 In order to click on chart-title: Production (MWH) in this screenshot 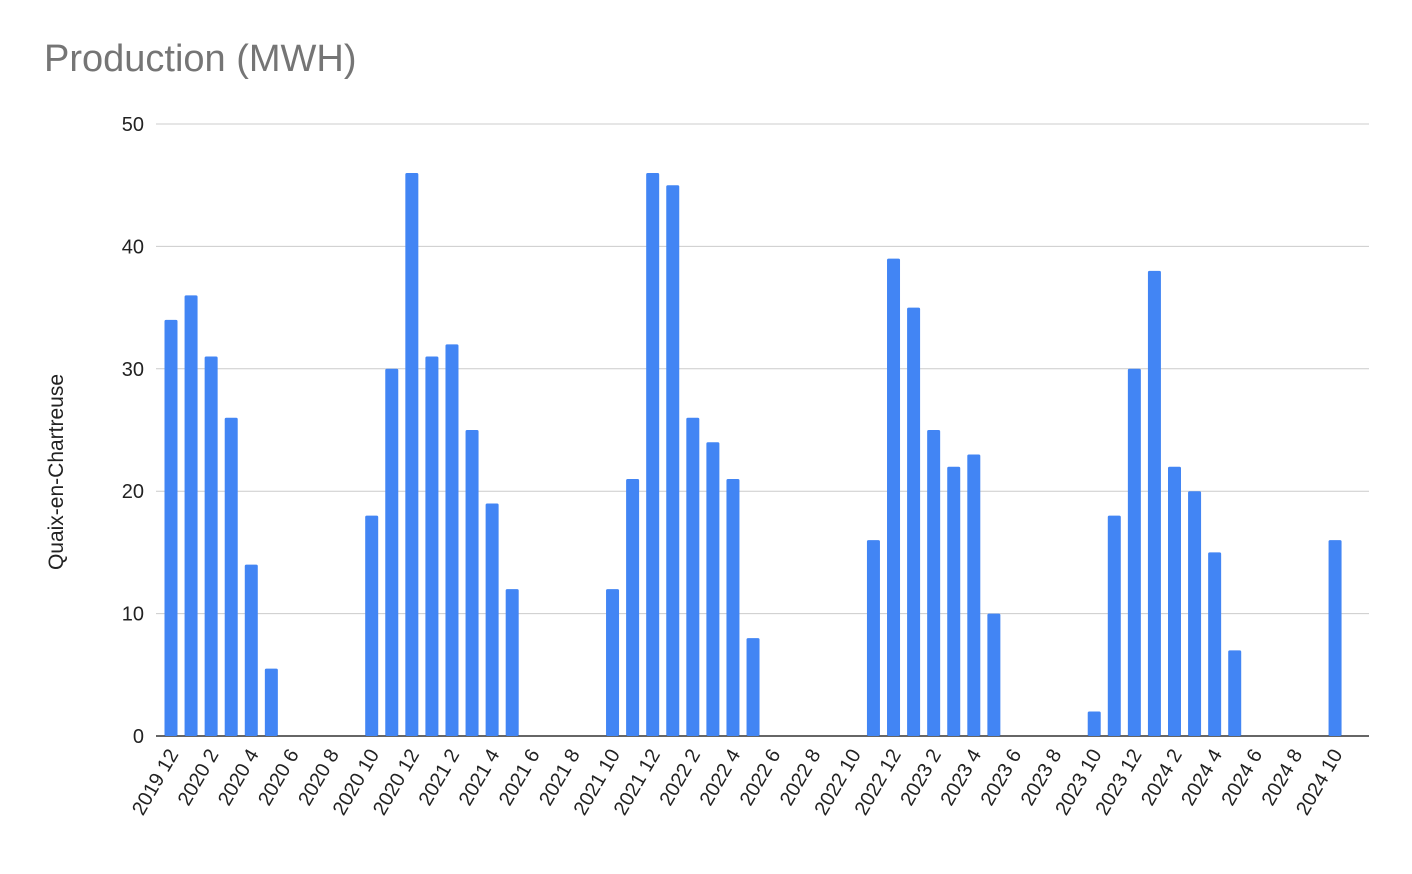, I will do `click(200, 59)`.